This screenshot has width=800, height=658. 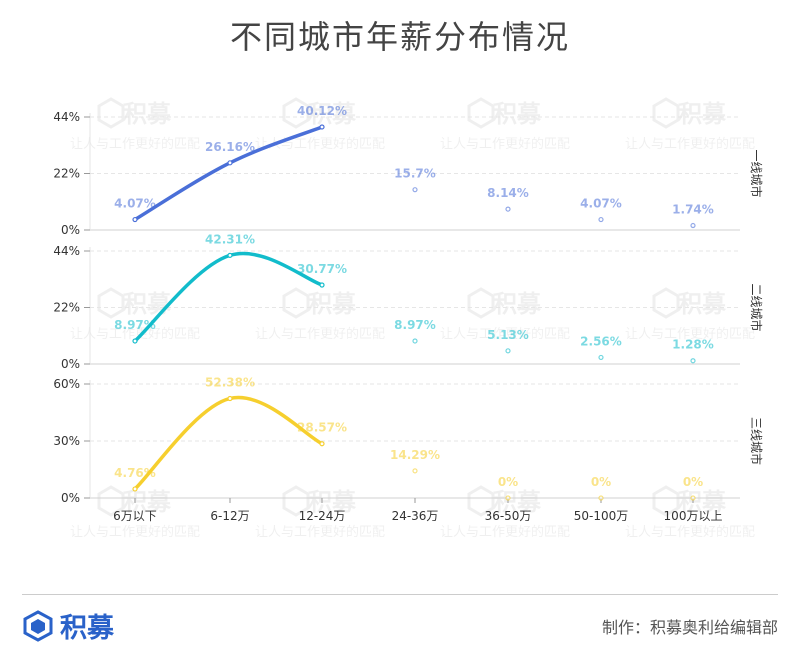 I want to click on series-line, so click(x=228, y=443).